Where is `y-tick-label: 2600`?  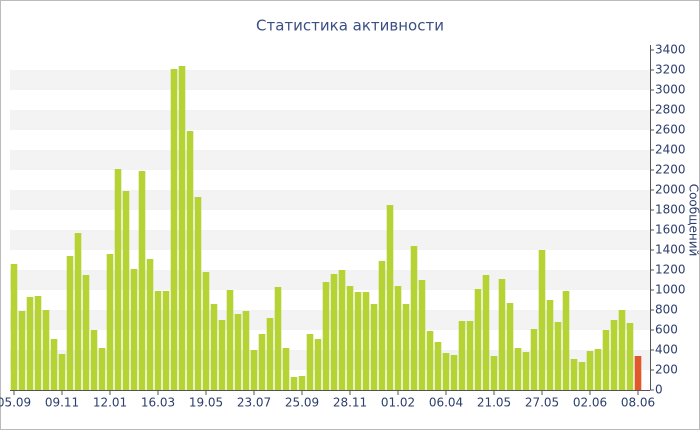 y-tick-label: 2600 is located at coordinates (670, 130).